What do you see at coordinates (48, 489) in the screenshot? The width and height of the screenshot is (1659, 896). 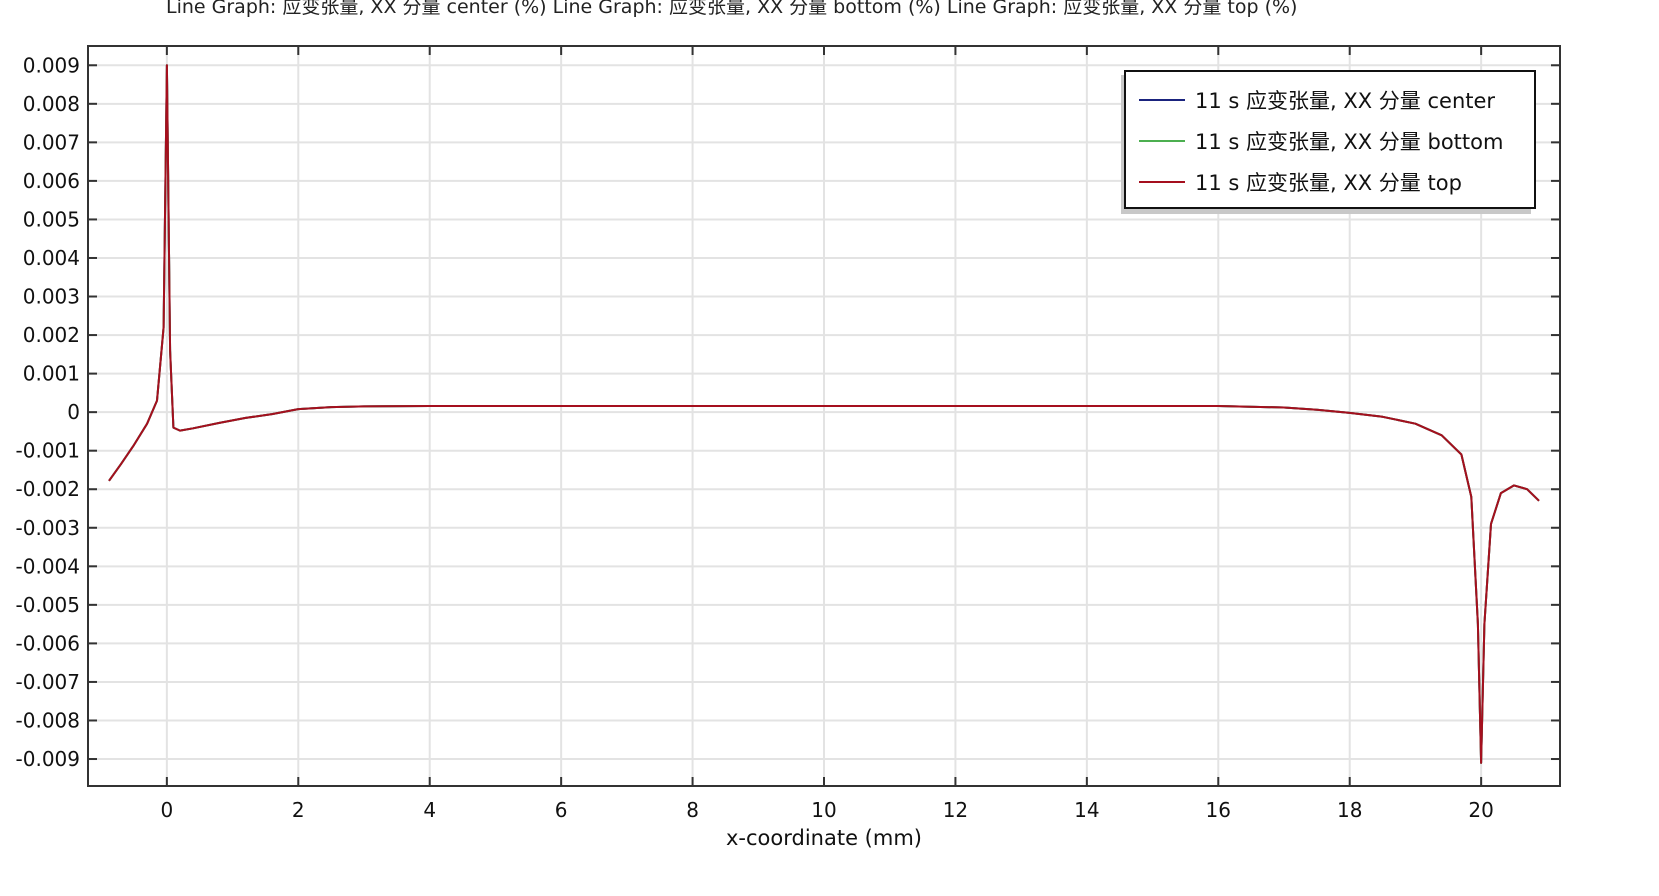 I see `y-tick-label: -0.002` at bounding box center [48, 489].